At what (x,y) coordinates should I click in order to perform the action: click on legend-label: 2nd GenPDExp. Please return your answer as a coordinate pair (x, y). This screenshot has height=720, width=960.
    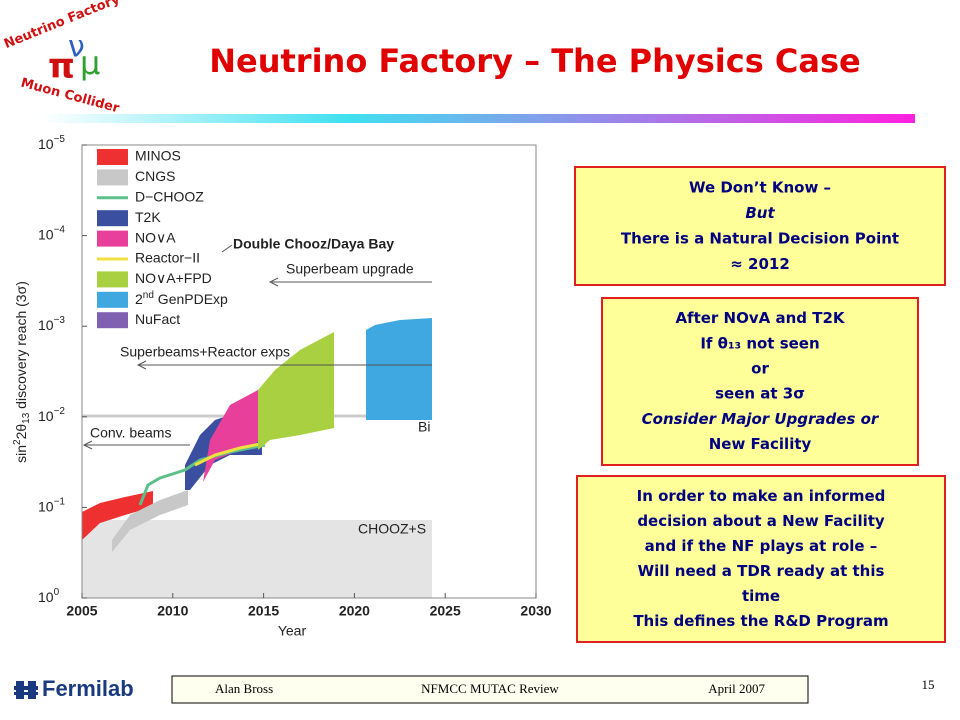
    Looking at the image, I should click on (181, 297).